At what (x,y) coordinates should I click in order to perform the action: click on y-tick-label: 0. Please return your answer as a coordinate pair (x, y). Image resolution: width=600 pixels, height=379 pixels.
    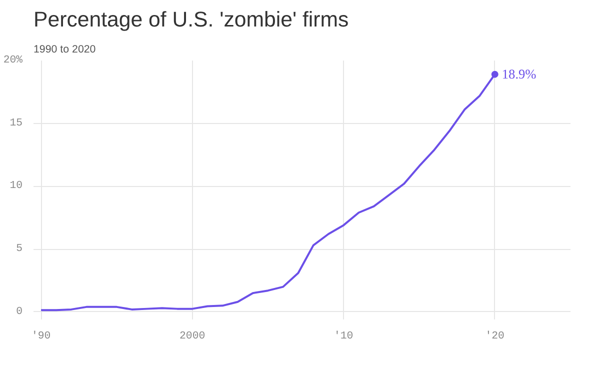
    Looking at the image, I should click on (19, 312).